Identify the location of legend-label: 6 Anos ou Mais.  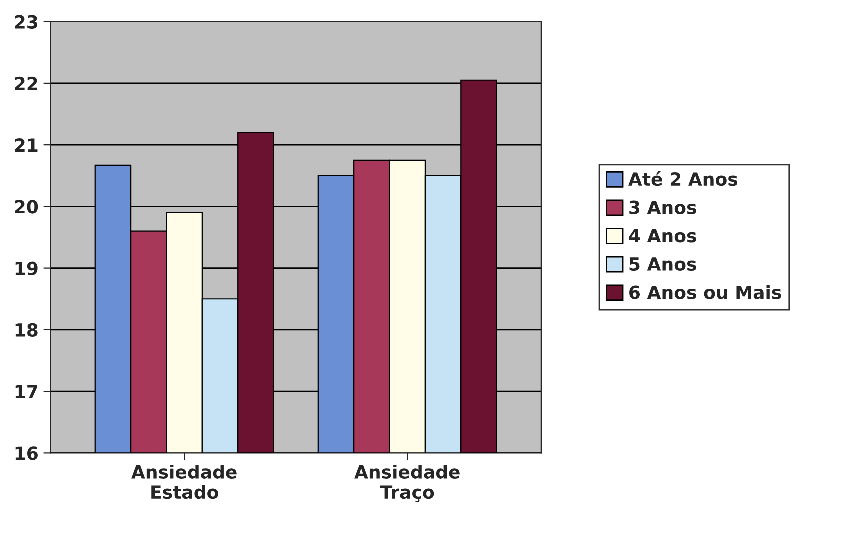
(706, 292).